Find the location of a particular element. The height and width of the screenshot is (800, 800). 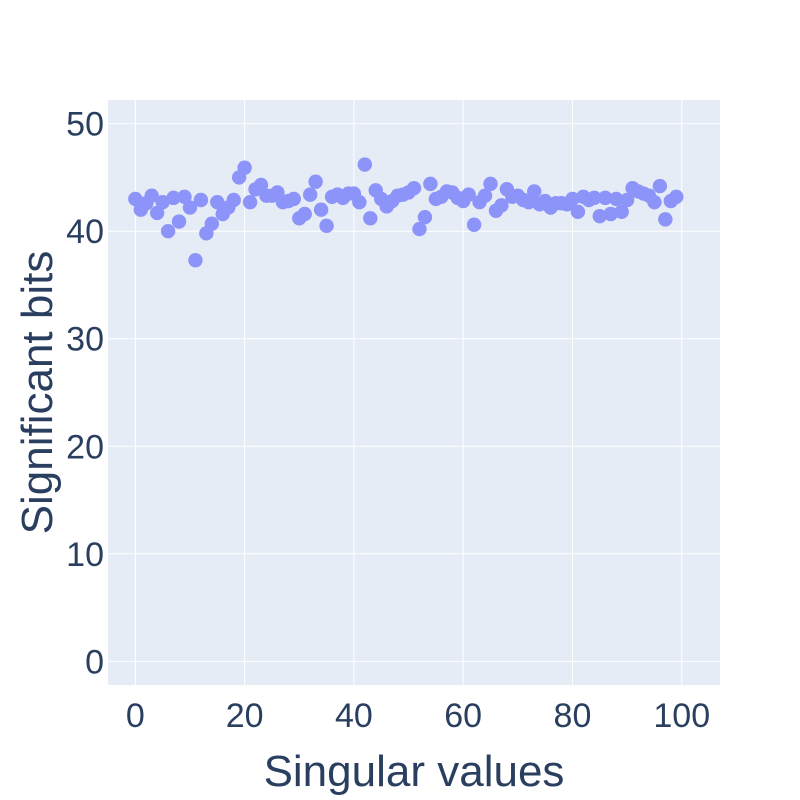

data-points is located at coordinates (406, 212).